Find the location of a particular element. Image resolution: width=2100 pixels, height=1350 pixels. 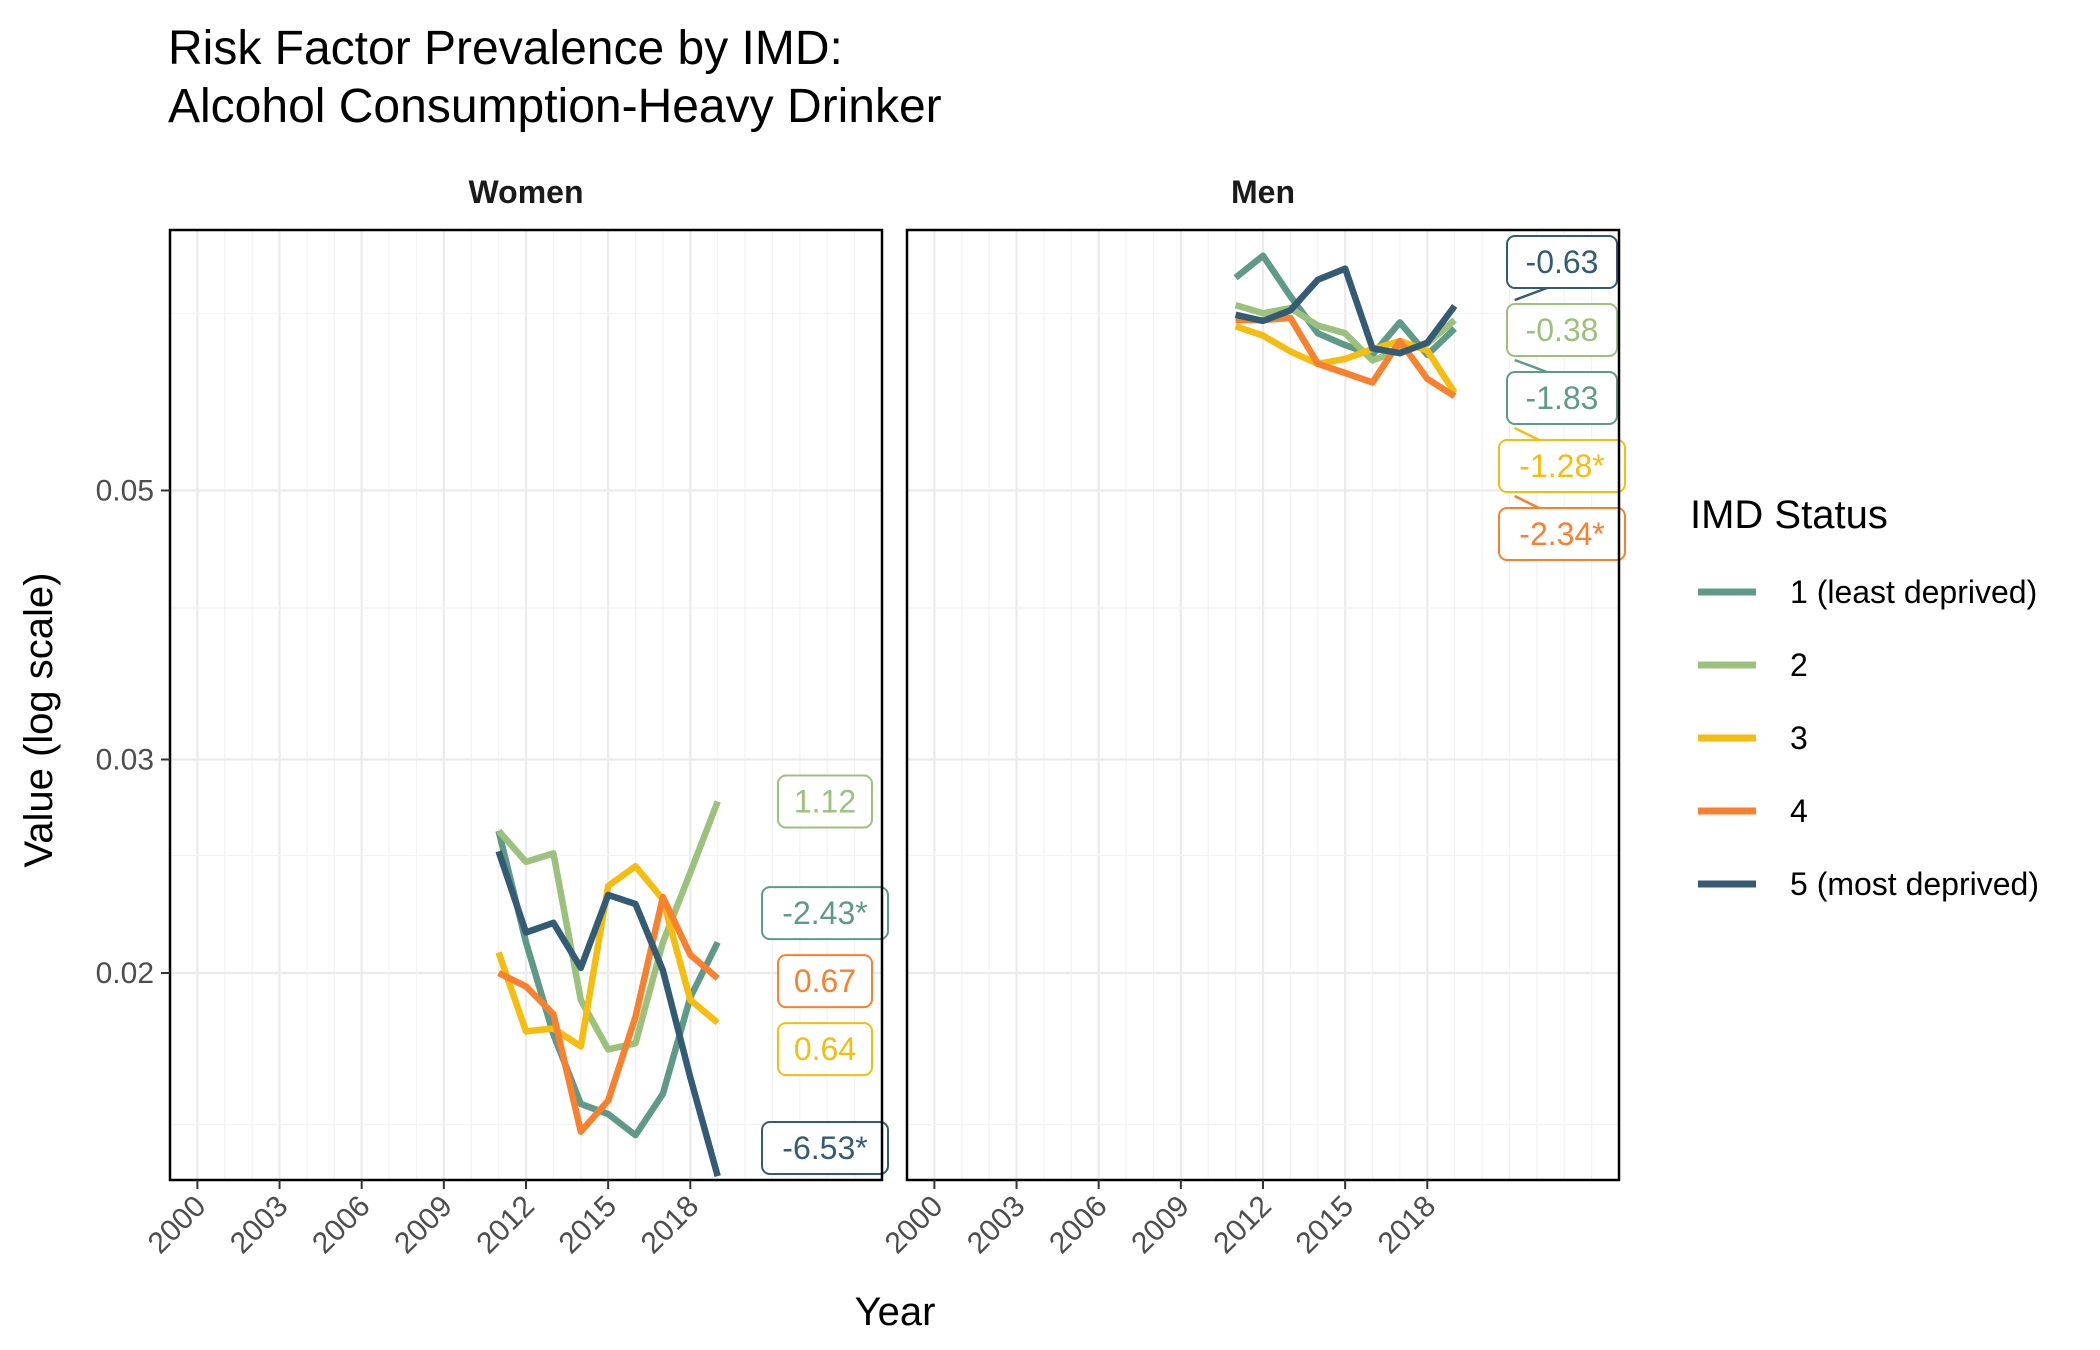

trend-label: -1.28* is located at coordinates (1561, 466).